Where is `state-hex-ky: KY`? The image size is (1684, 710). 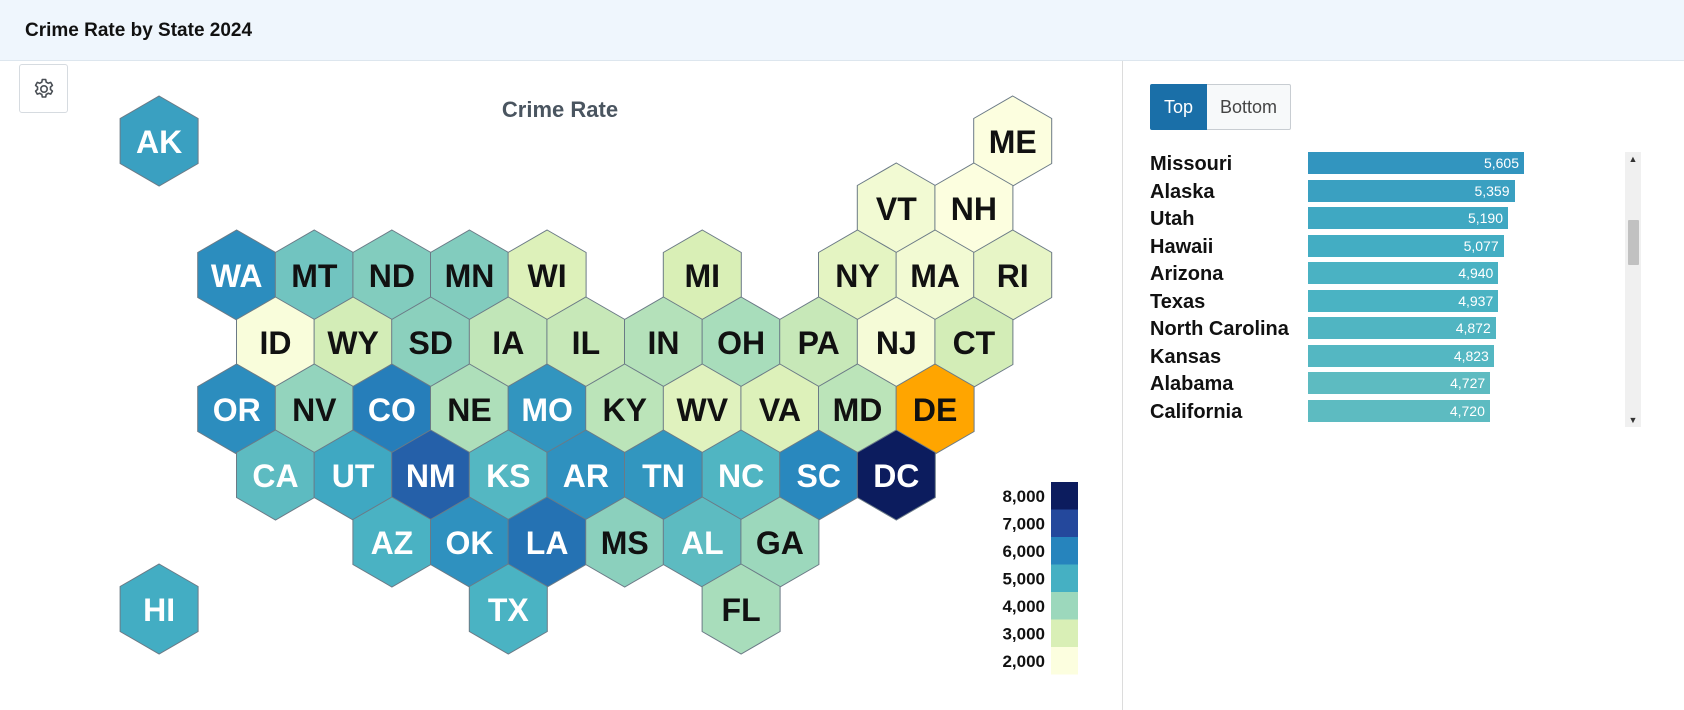 state-hex-ky: KY is located at coordinates (625, 409).